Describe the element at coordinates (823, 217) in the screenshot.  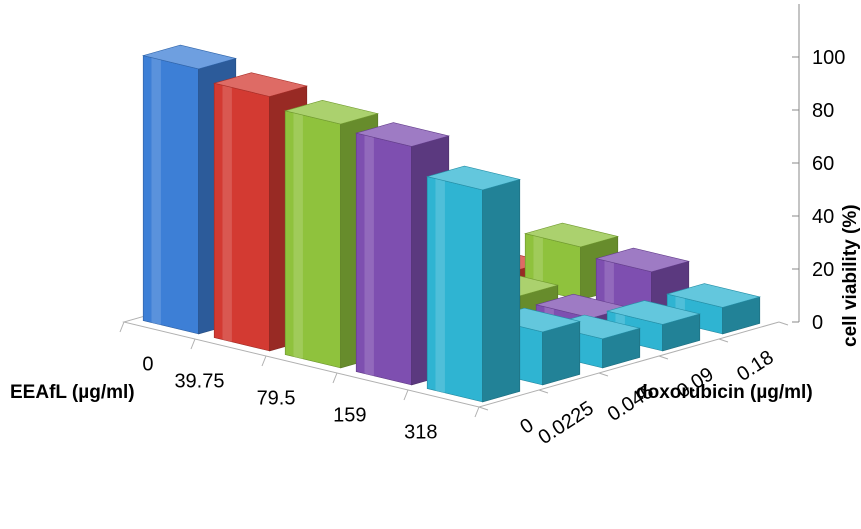
I see `value-tick-label: 40` at that location.